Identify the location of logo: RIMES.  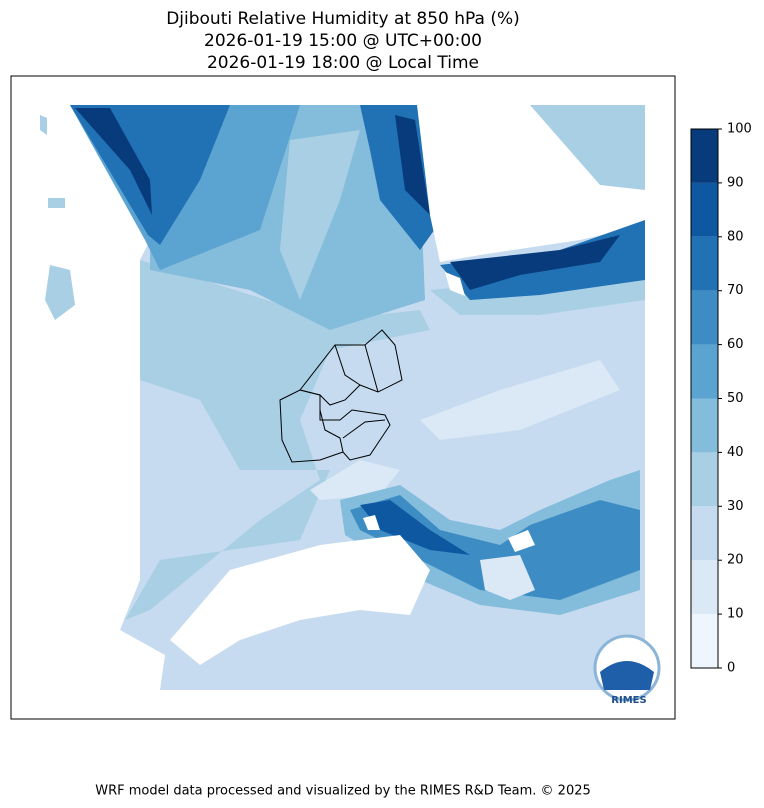
(627, 670).